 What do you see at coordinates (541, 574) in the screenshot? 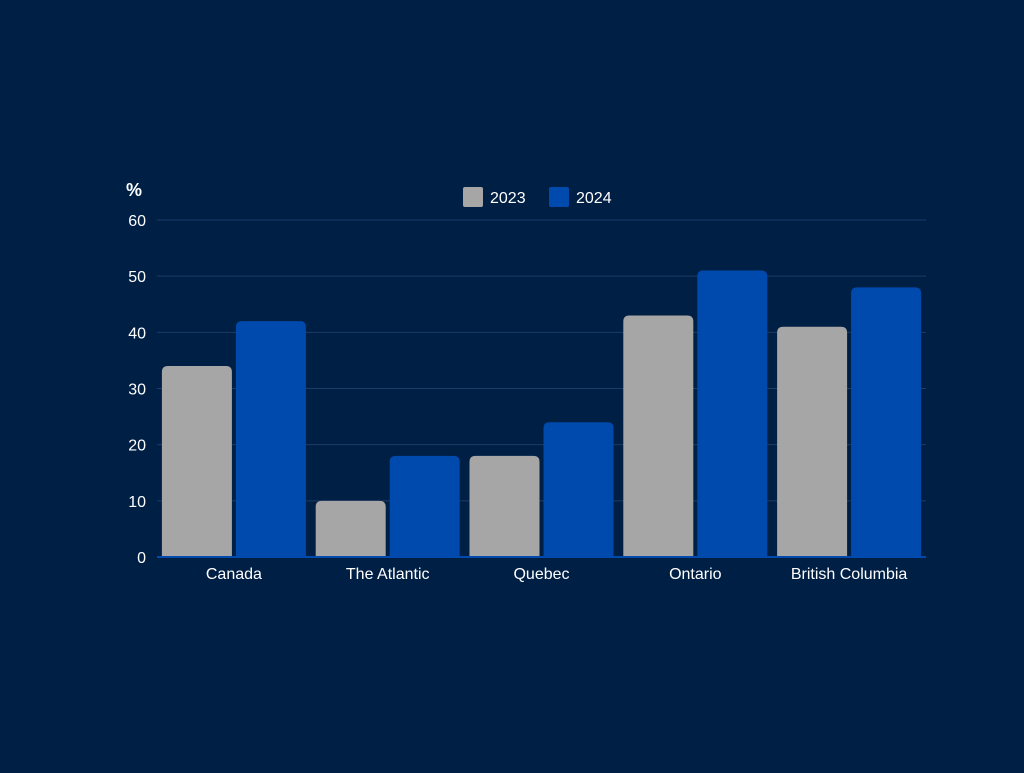
I see `x-tick-label: Quebec` at bounding box center [541, 574].